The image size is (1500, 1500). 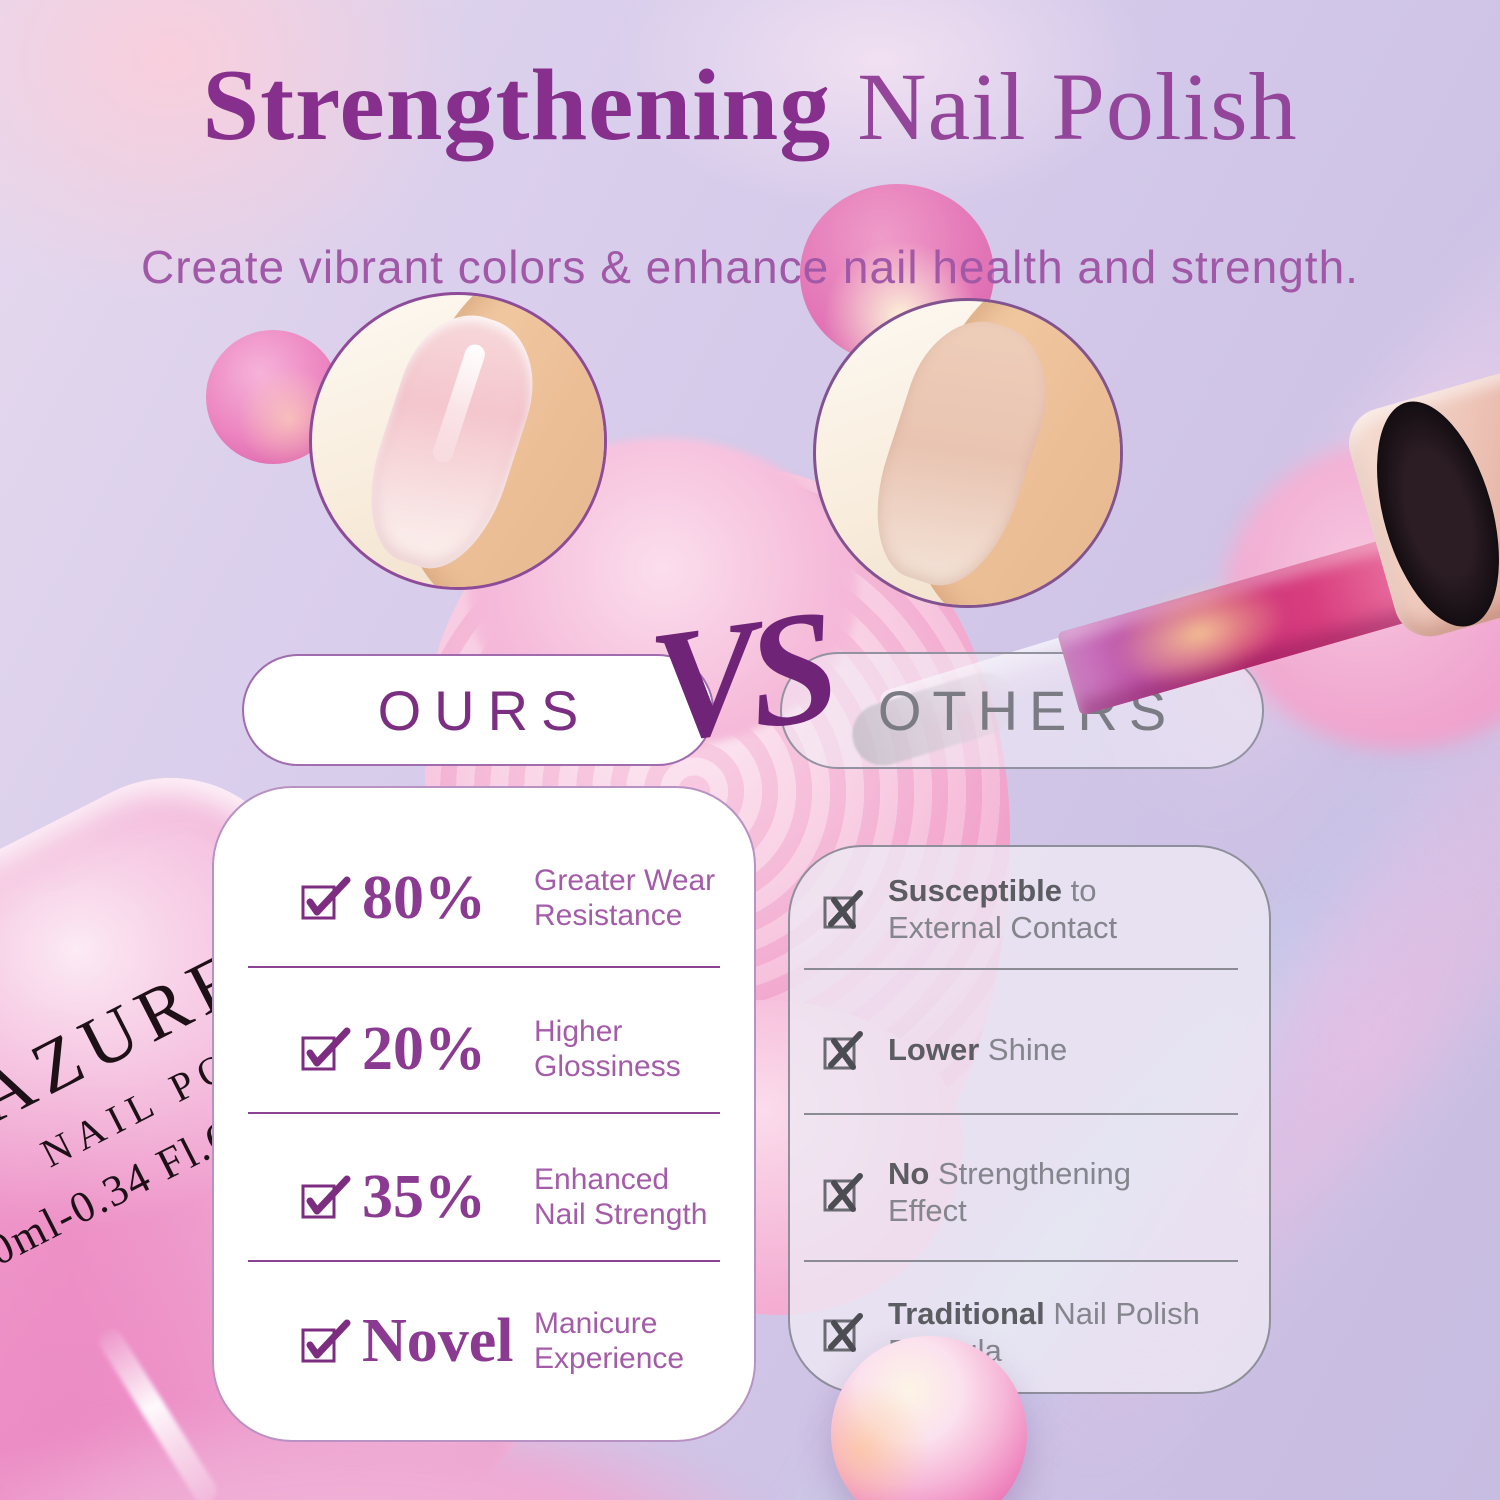 What do you see at coordinates (740, 676) in the screenshot?
I see `vs-script-text: VS` at bounding box center [740, 676].